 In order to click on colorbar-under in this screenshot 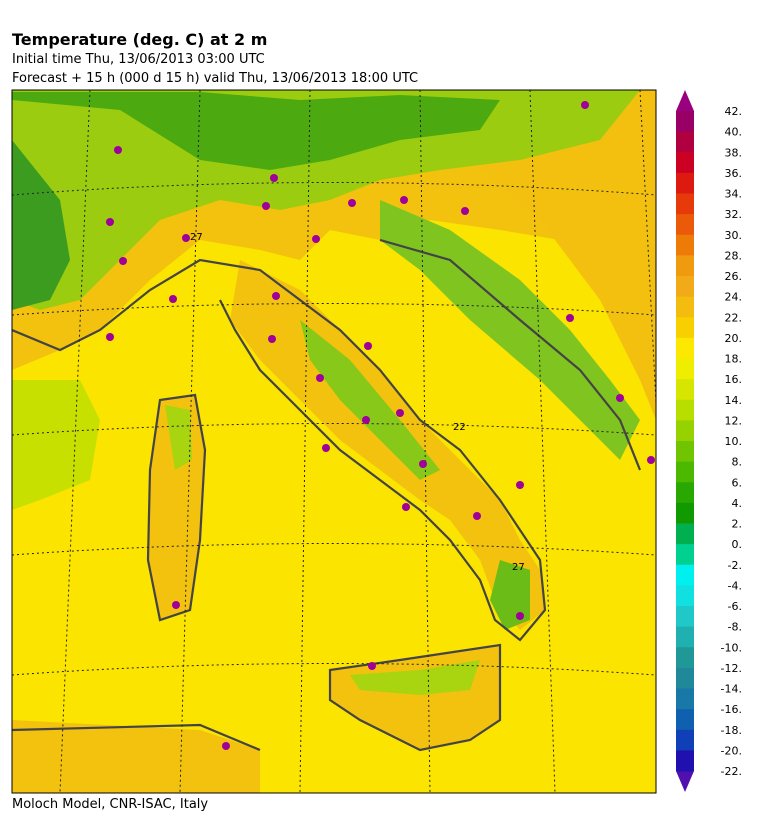, I will do `click(685, 781)`.